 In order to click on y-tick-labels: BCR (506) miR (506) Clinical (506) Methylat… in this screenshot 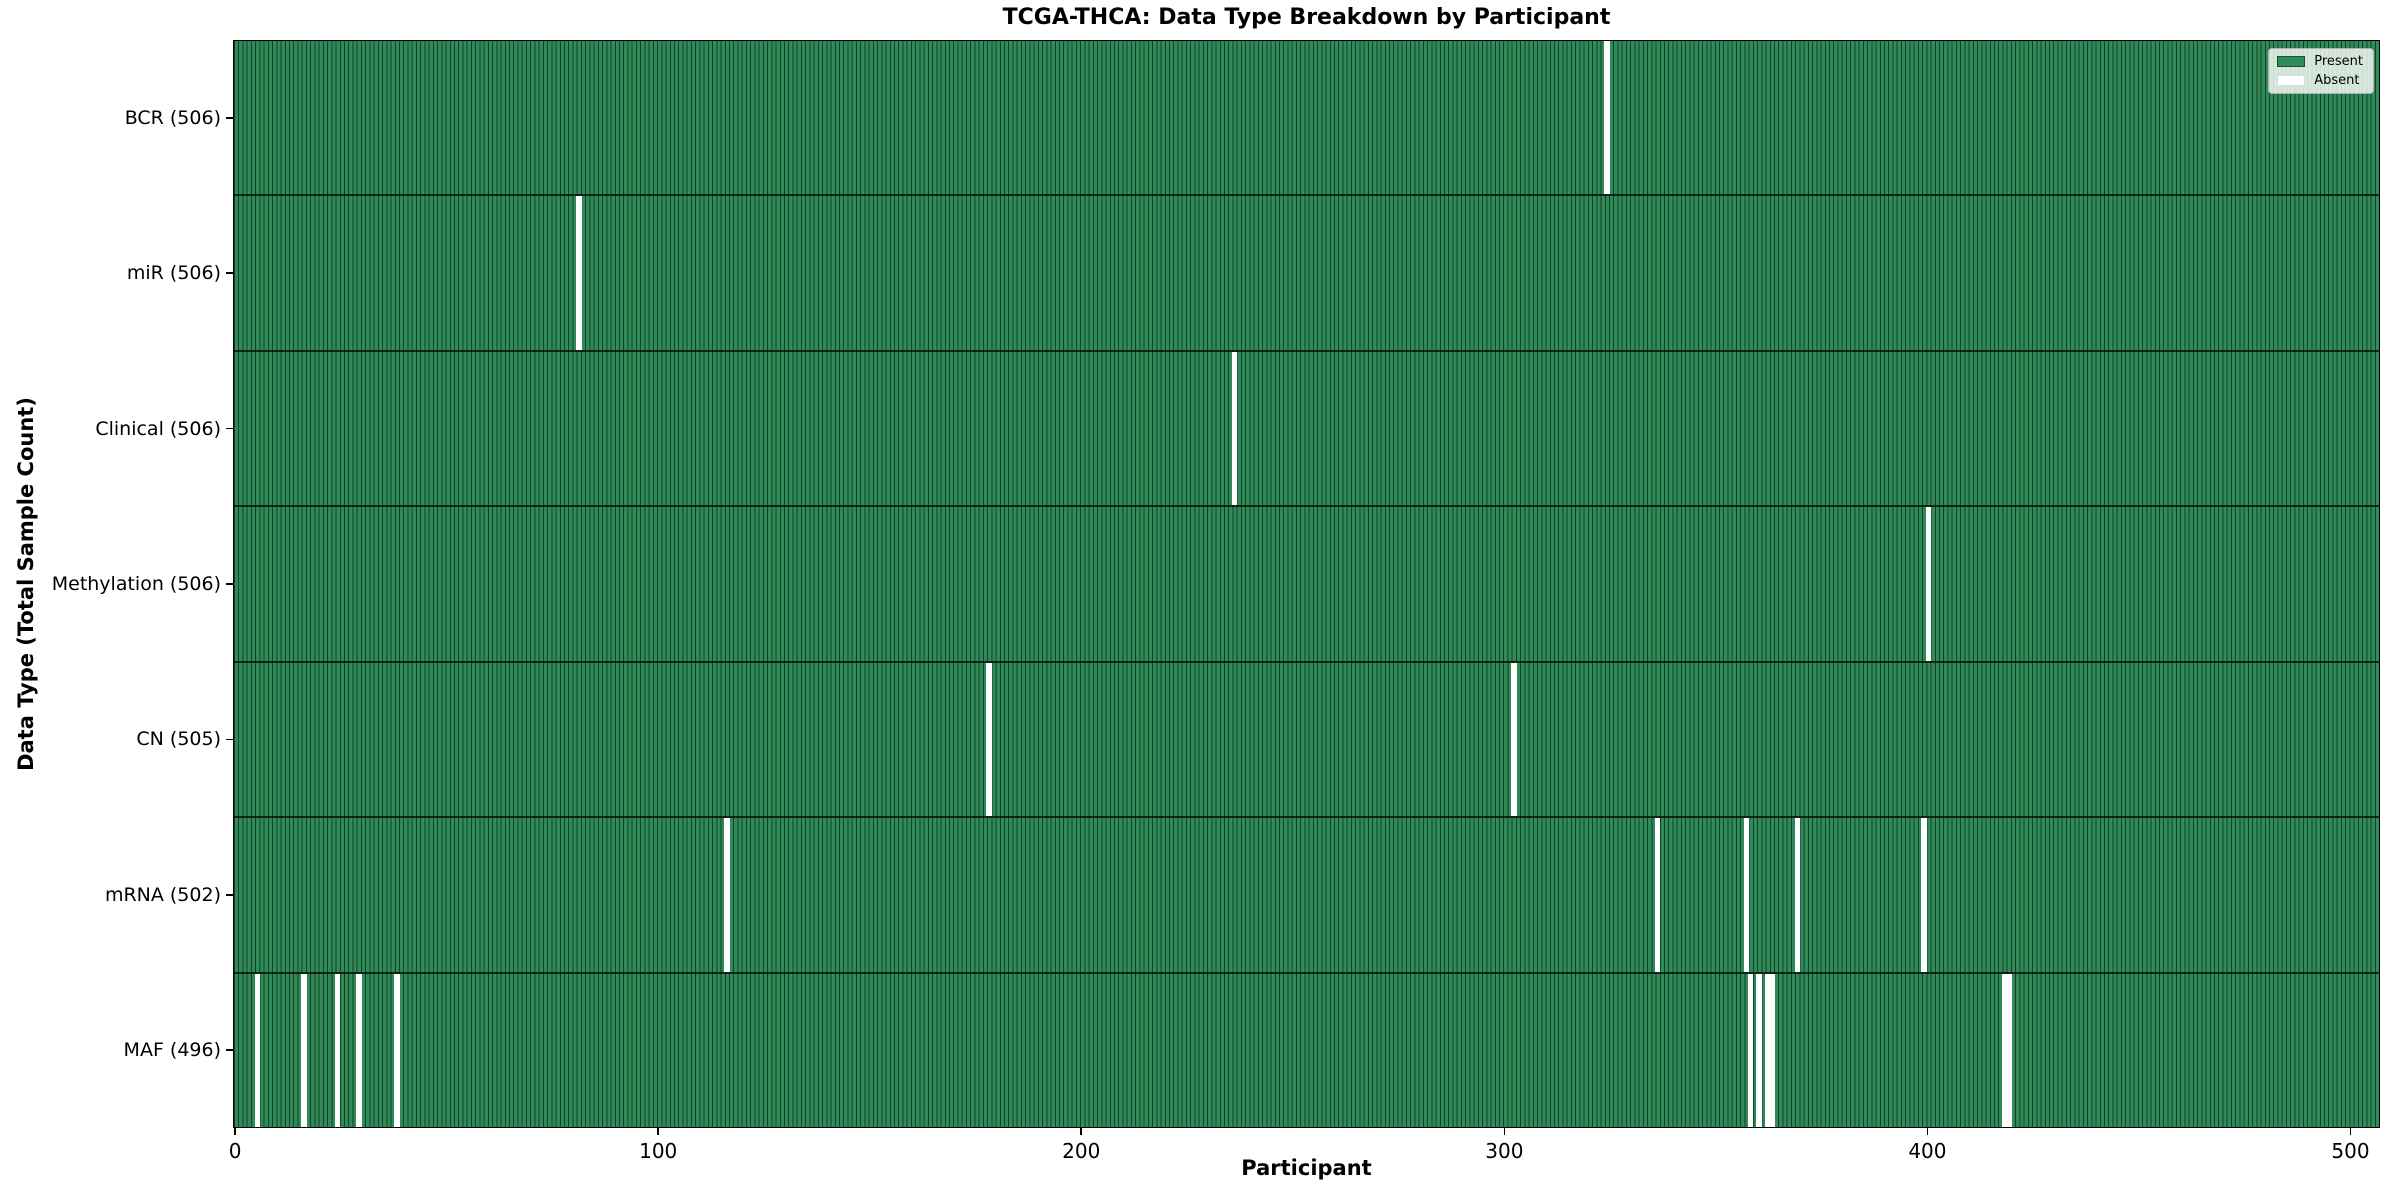, I will do `click(110, 584)`.